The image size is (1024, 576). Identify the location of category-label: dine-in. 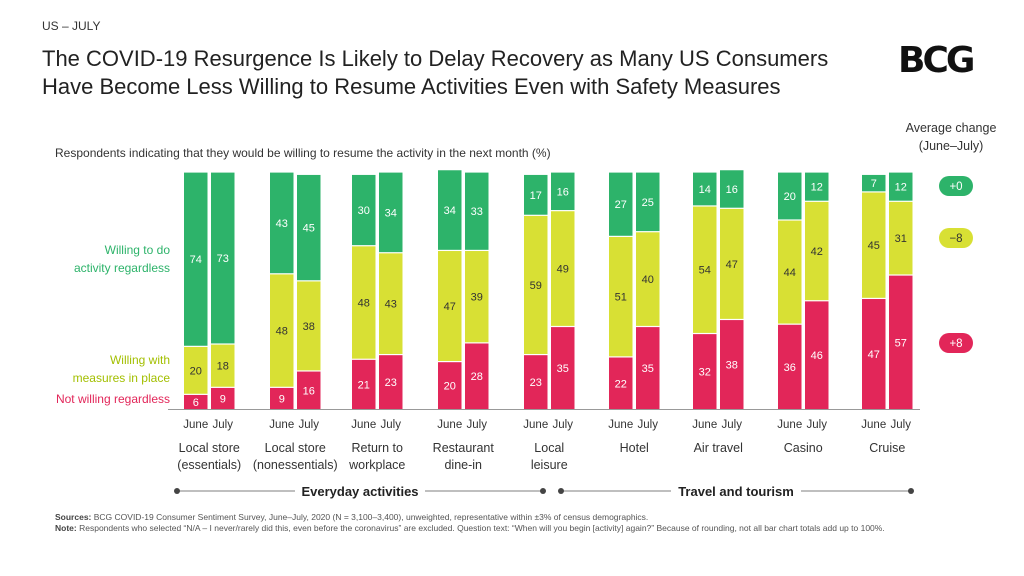
(463, 465).